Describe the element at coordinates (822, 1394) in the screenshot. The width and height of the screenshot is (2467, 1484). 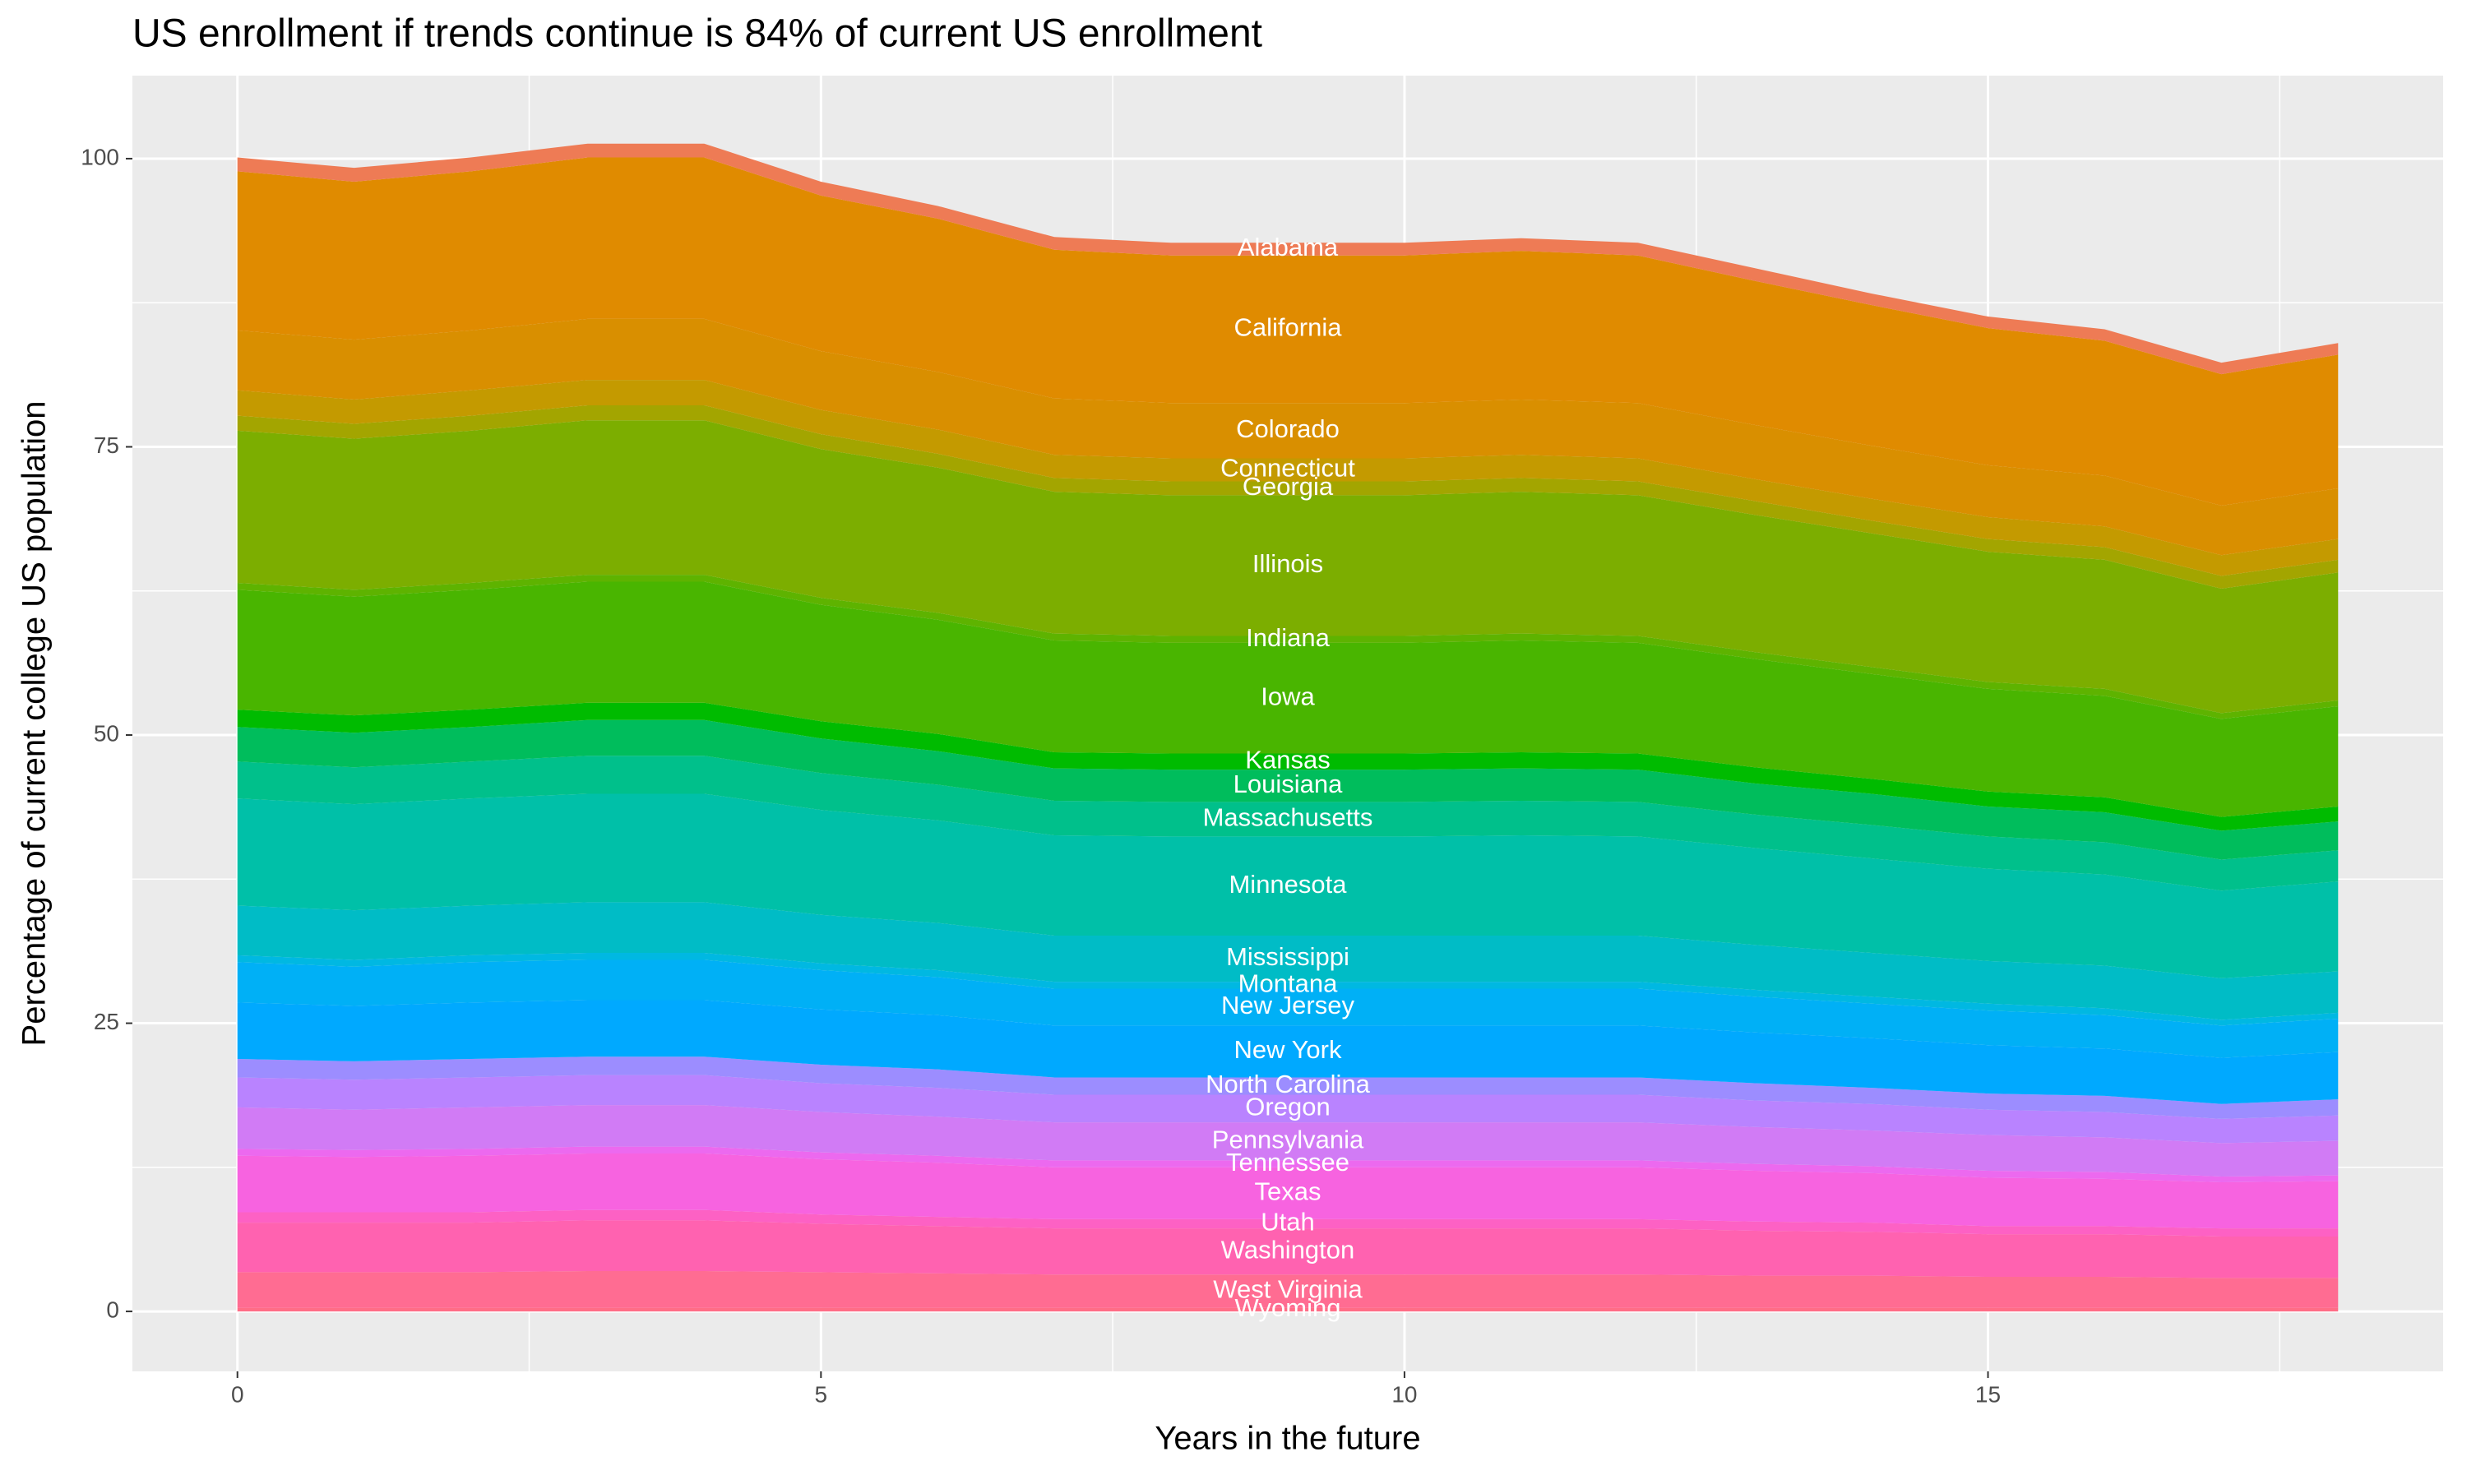
I see `x-tick-label: 5` at that location.